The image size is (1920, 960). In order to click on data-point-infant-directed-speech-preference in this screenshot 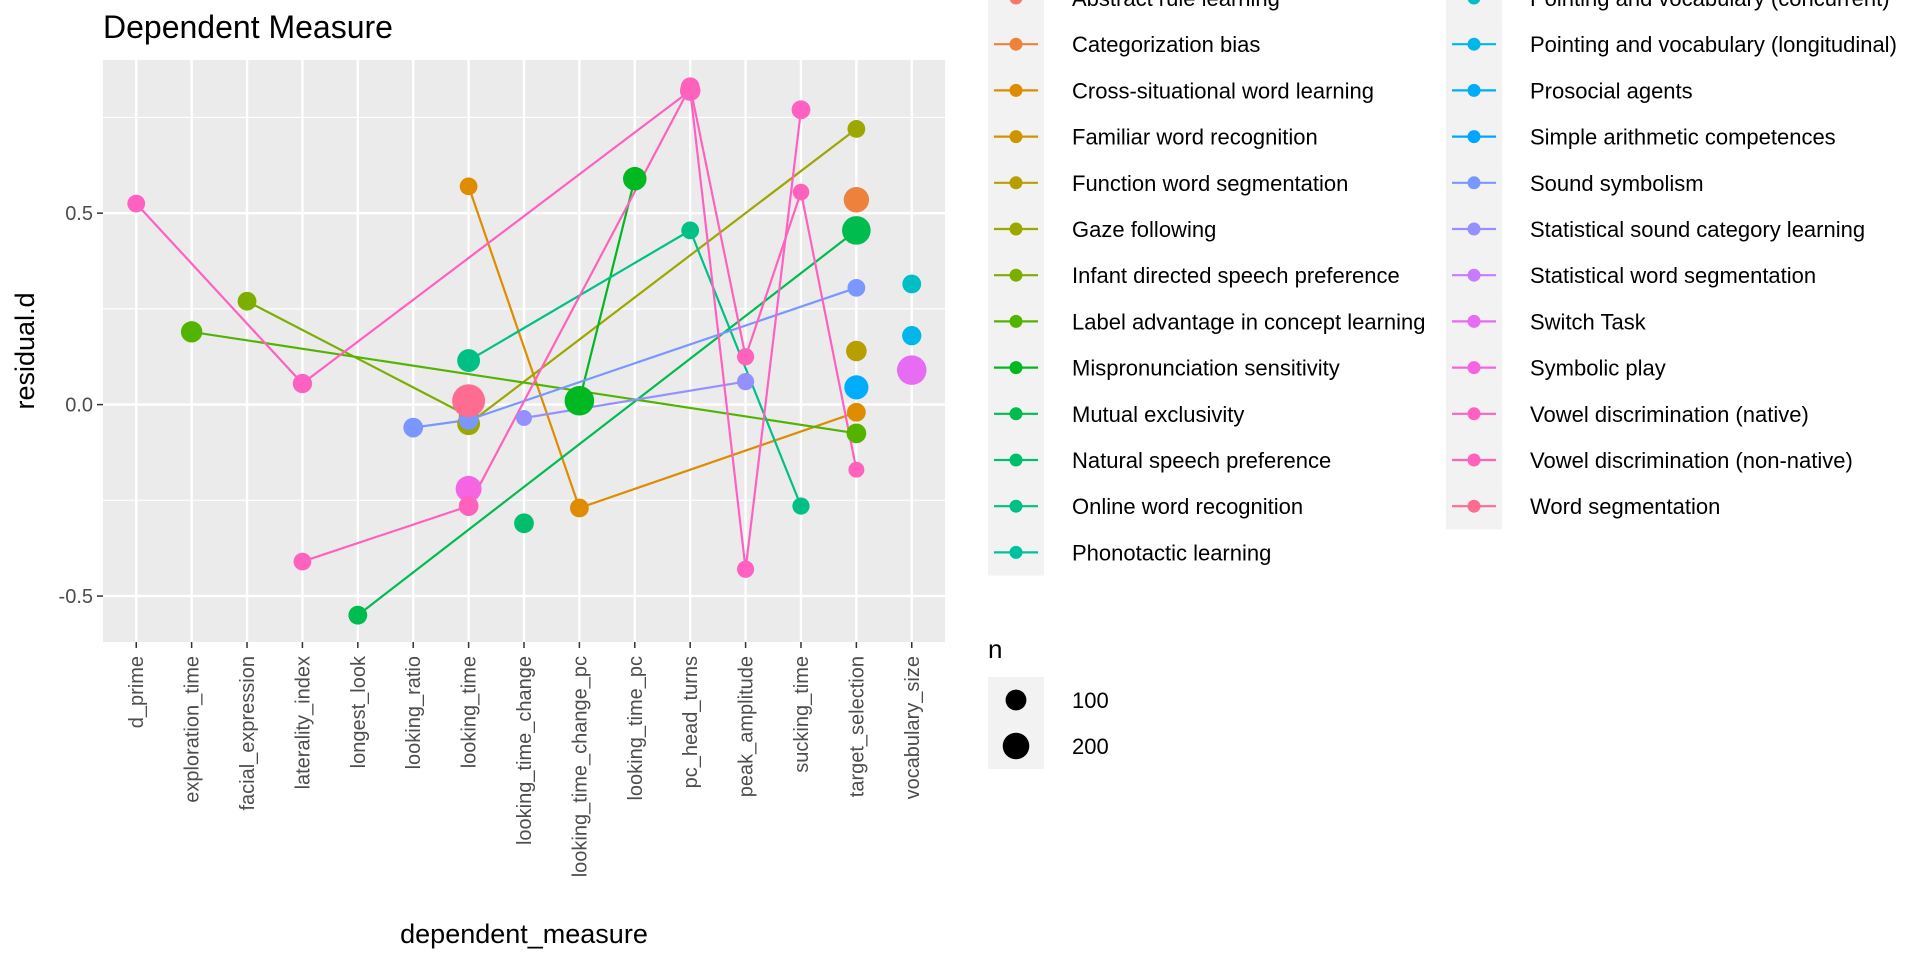, I will do `click(247, 301)`.